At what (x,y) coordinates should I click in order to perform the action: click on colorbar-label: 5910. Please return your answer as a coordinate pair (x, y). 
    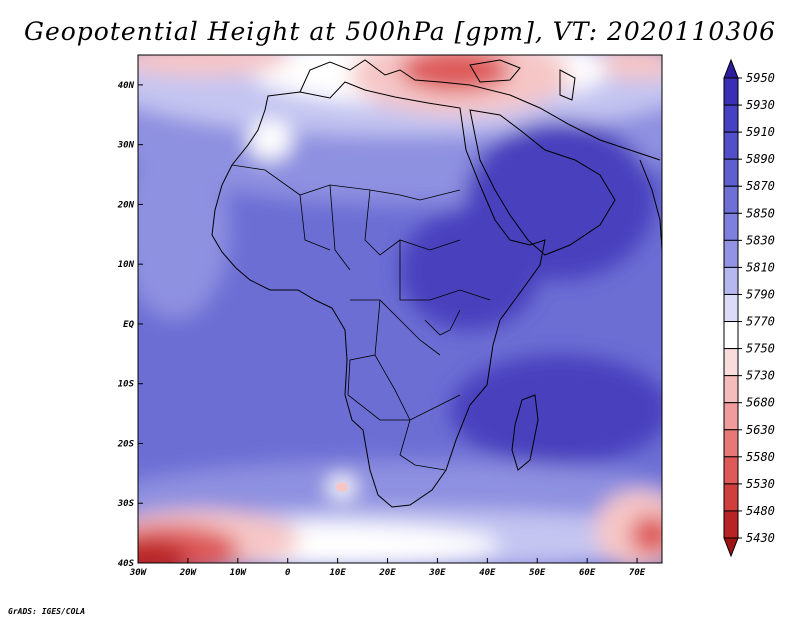
    Looking at the image, I should click on (760, 132).